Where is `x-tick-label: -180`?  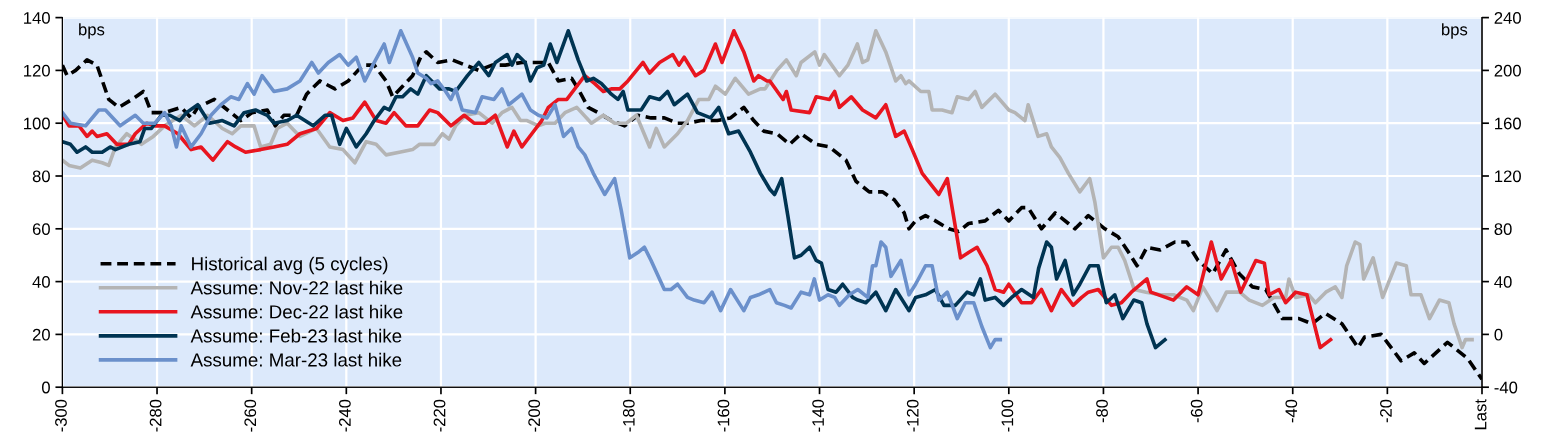
x-tick-label: -180 is located at coordinates (628, 415).